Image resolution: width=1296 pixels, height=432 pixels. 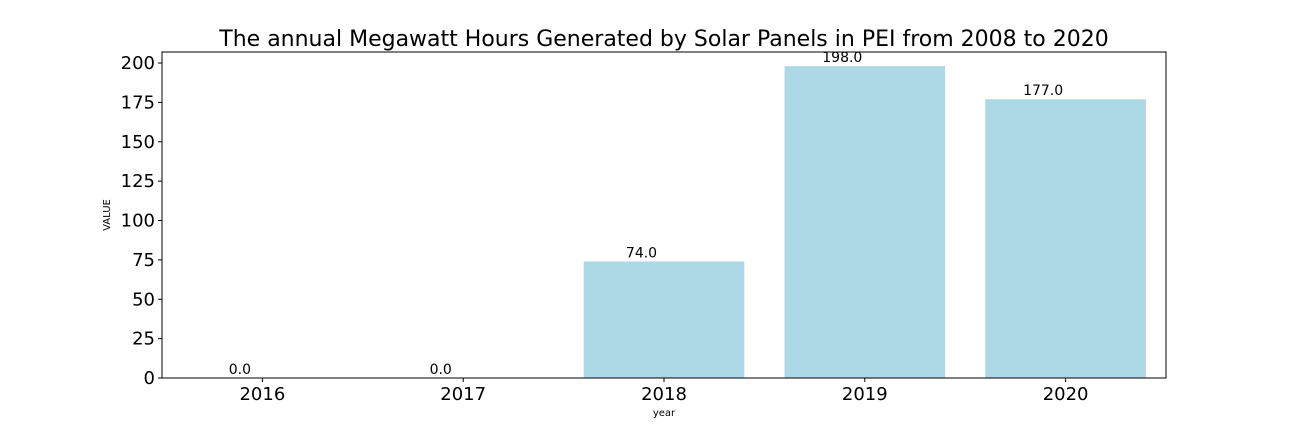 I want to click on x-tick-label-2020: 2020, so click(x=1066, y=394).